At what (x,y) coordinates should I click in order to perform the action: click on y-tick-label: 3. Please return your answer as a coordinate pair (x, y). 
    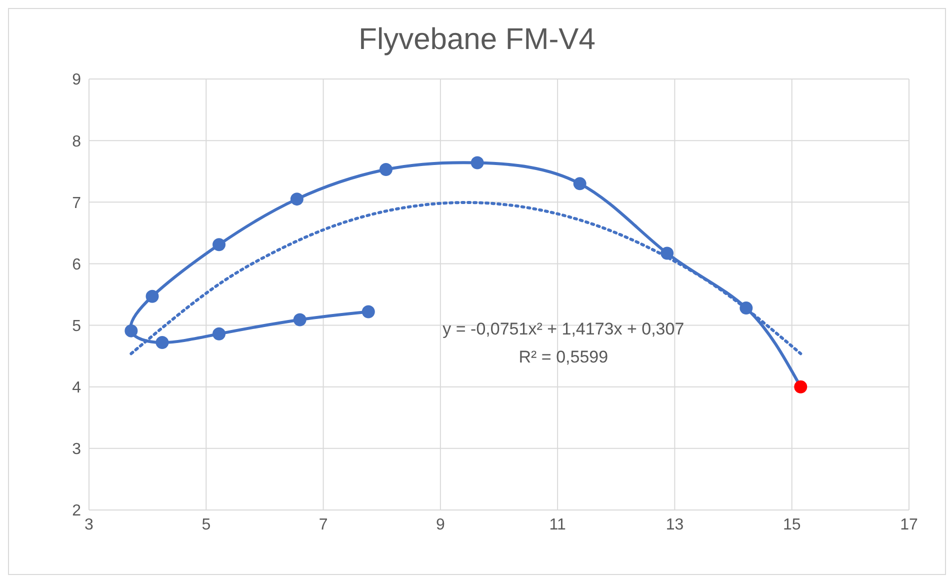
    Looking at the image, I should click on (77, 449).